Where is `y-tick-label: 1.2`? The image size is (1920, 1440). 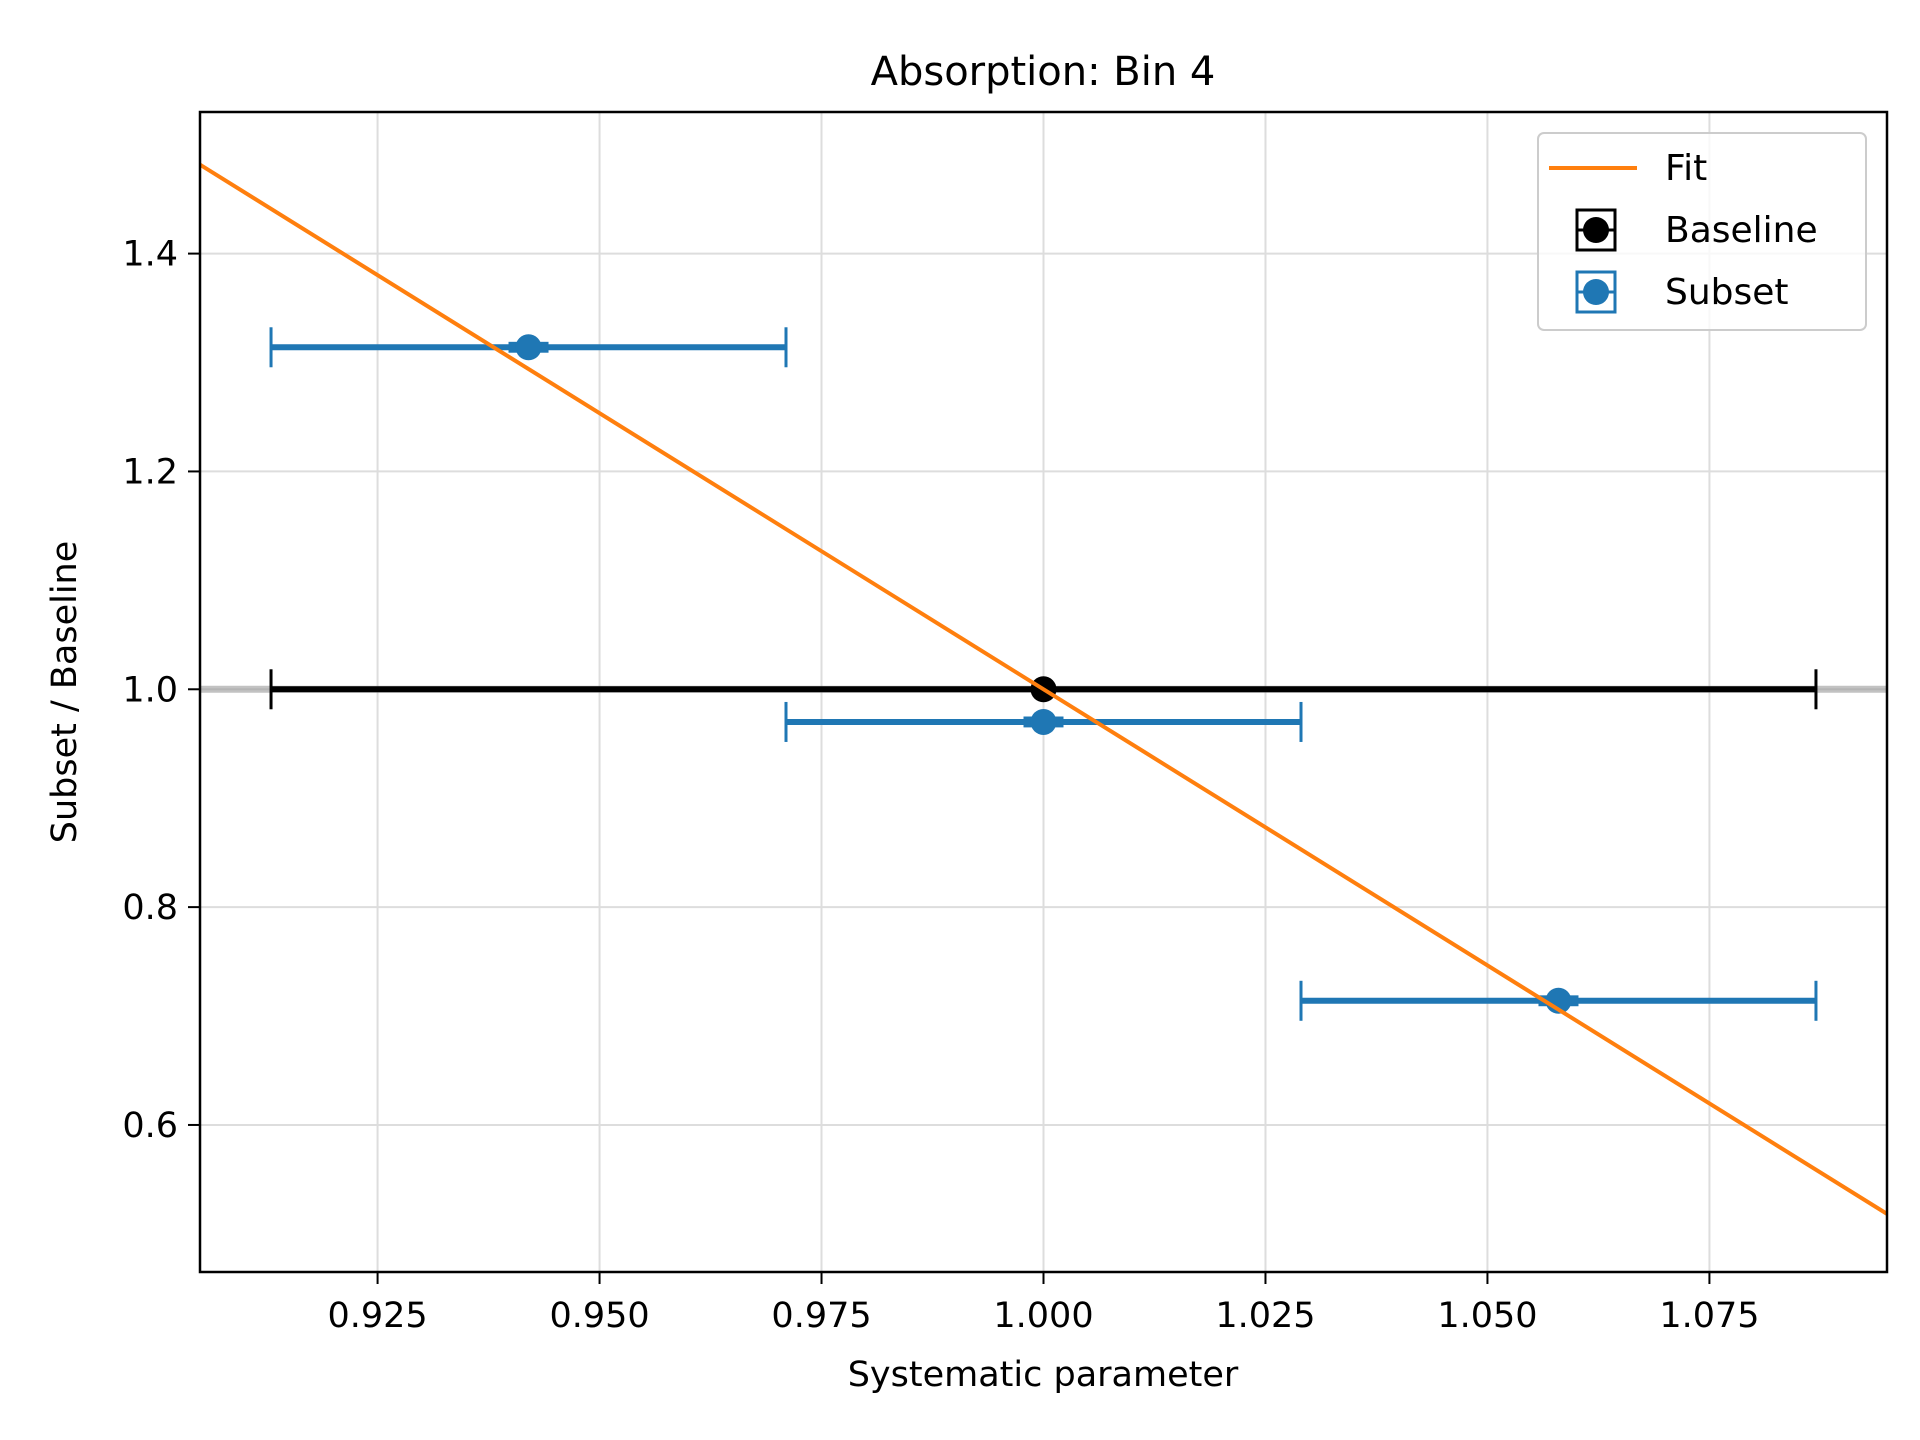
y-tick-label: 1.2 is located at coordinates (150, 472).